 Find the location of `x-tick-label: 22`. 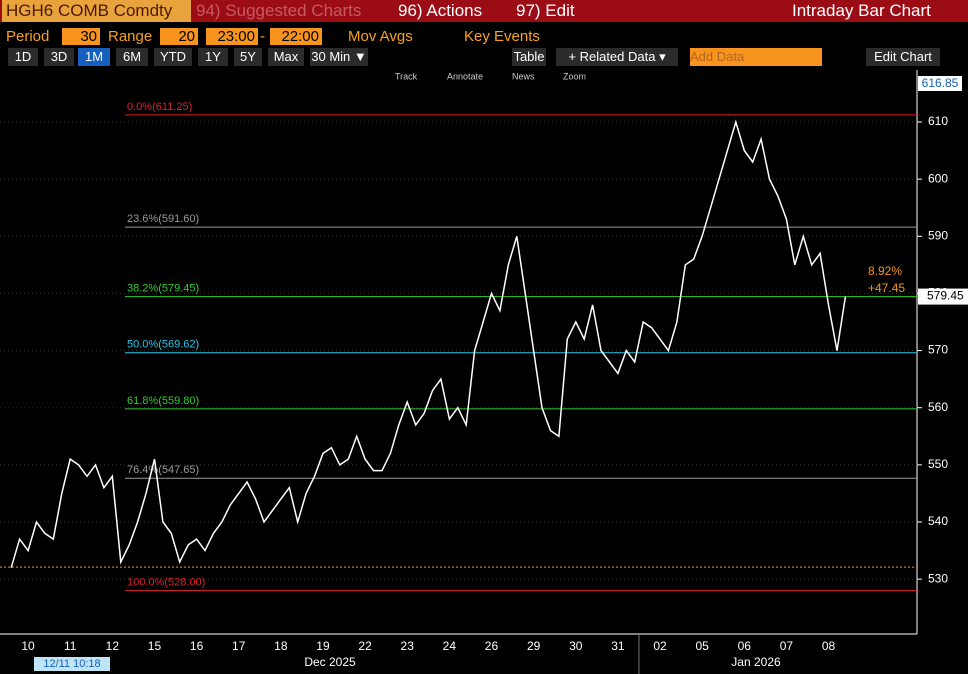

x-tick-label: 22 is located at coordinates (365, 646).